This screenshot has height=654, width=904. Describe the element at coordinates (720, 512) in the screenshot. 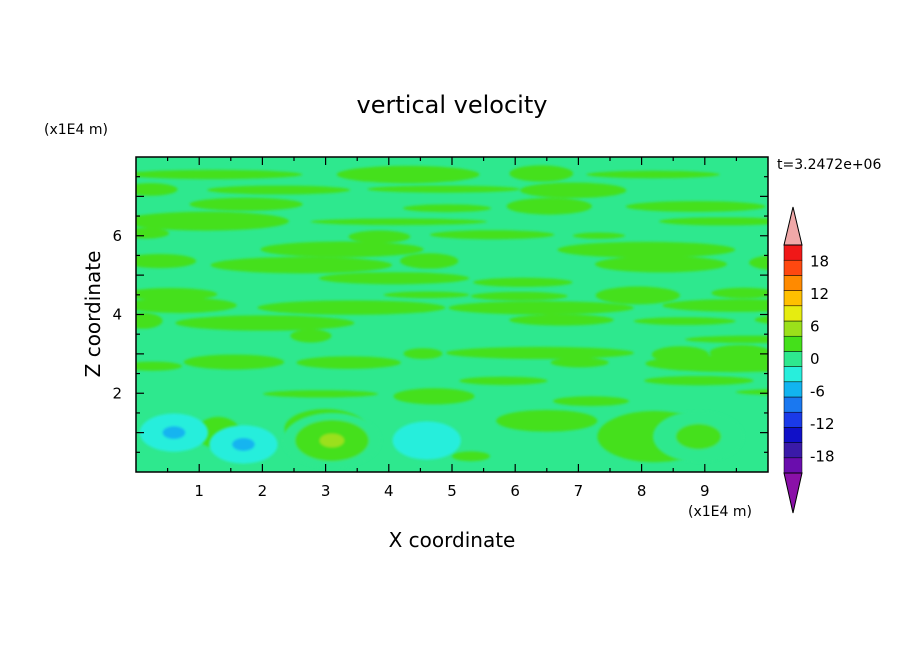

I see `x-axis-unit: (x1E4 m)` at that location.